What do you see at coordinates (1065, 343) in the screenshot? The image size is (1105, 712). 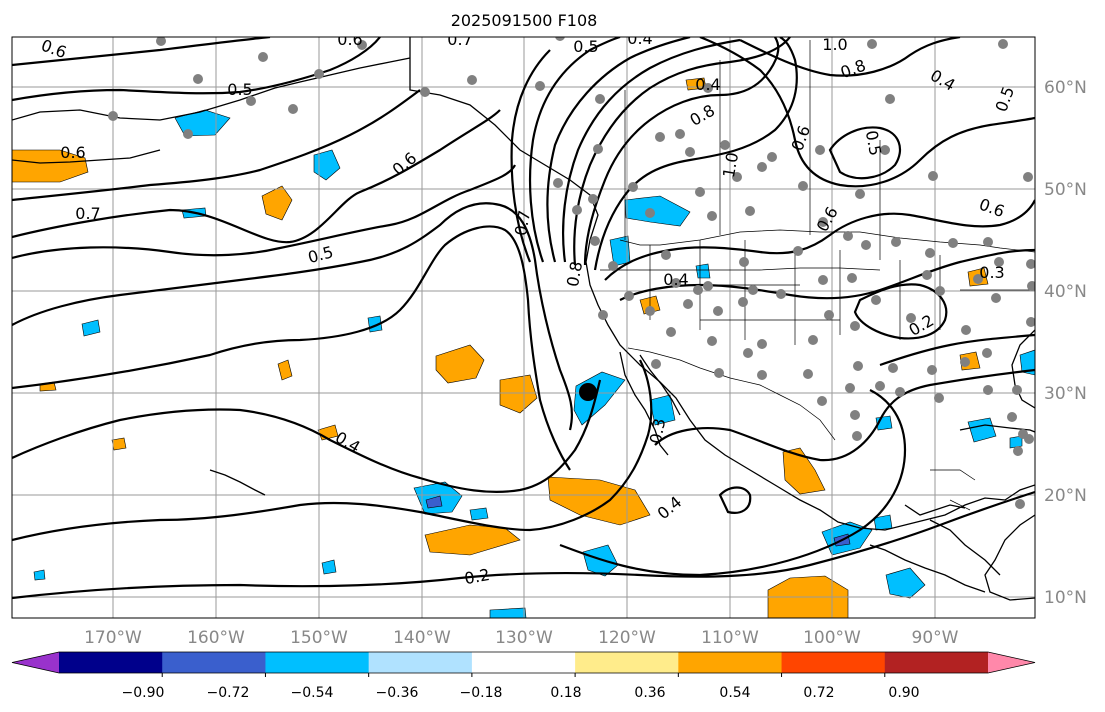 I see `latitude-labels: 60°N 50°N 40°N 30°N 20°N 10°N` at bounding box center [1065, 343].